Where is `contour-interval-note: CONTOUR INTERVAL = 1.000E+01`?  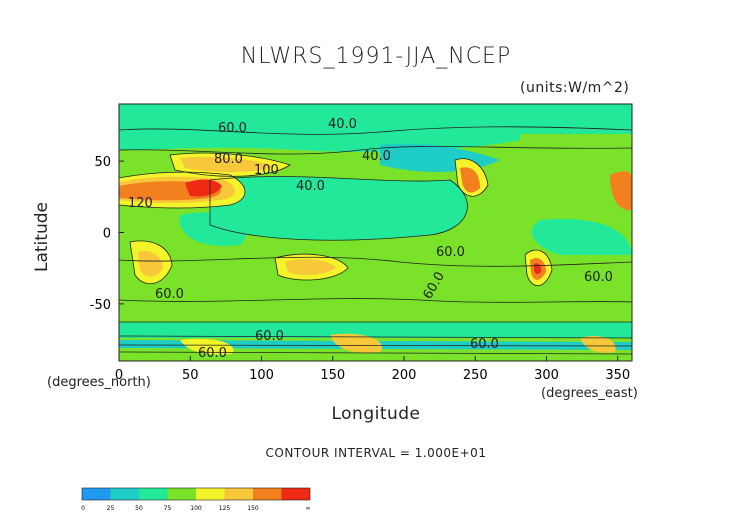
contour-interval-note: CONTOUR INTERVAL = 1.000E+01 is located at coordinates (376, 453).